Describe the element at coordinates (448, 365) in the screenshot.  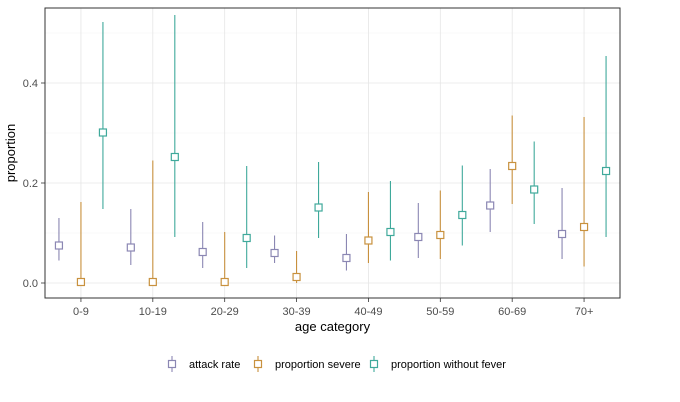
I see `legend-label: proportion without fever` at that location.